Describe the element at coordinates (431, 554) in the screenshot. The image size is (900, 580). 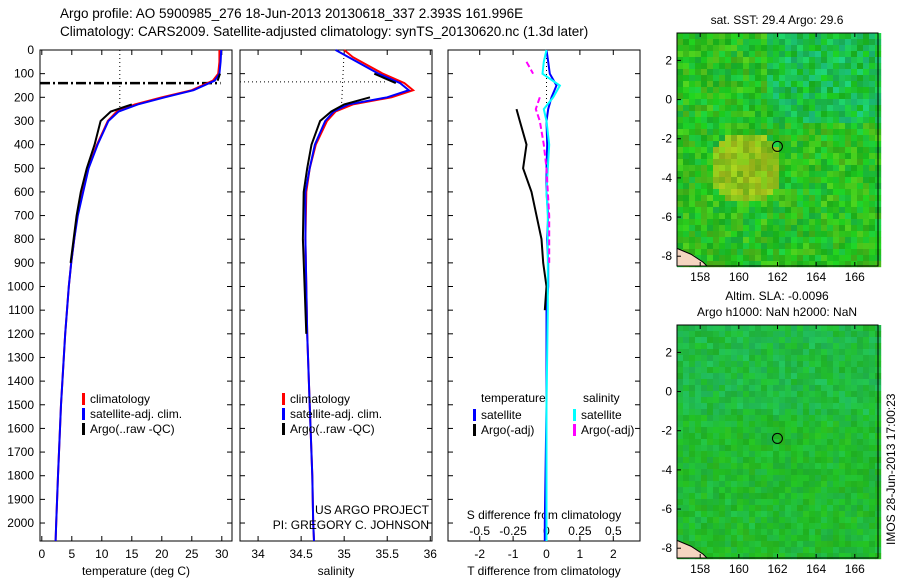
I see `x-tick-label: 36` at that location.